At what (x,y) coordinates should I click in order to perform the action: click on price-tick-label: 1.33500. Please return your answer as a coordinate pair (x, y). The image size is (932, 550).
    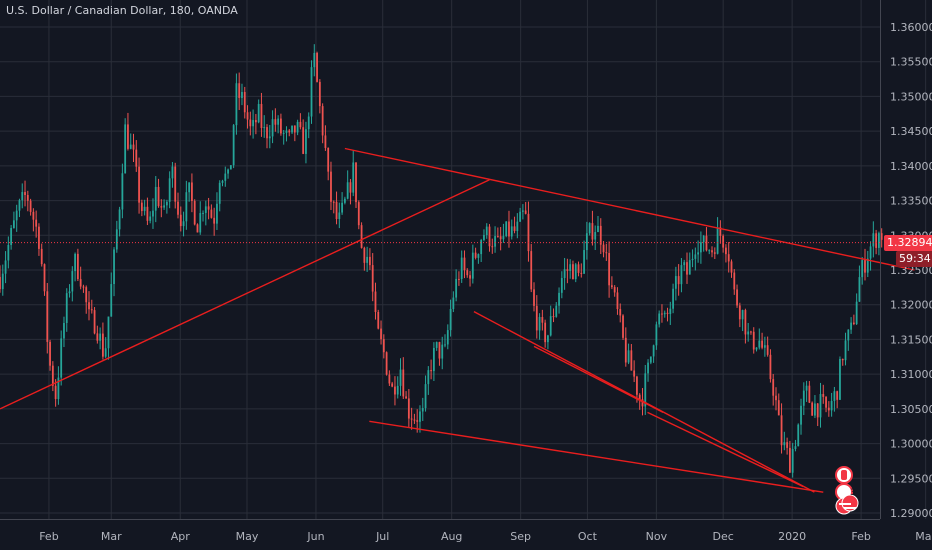
    Looking at the image, I should click on (911, 201).